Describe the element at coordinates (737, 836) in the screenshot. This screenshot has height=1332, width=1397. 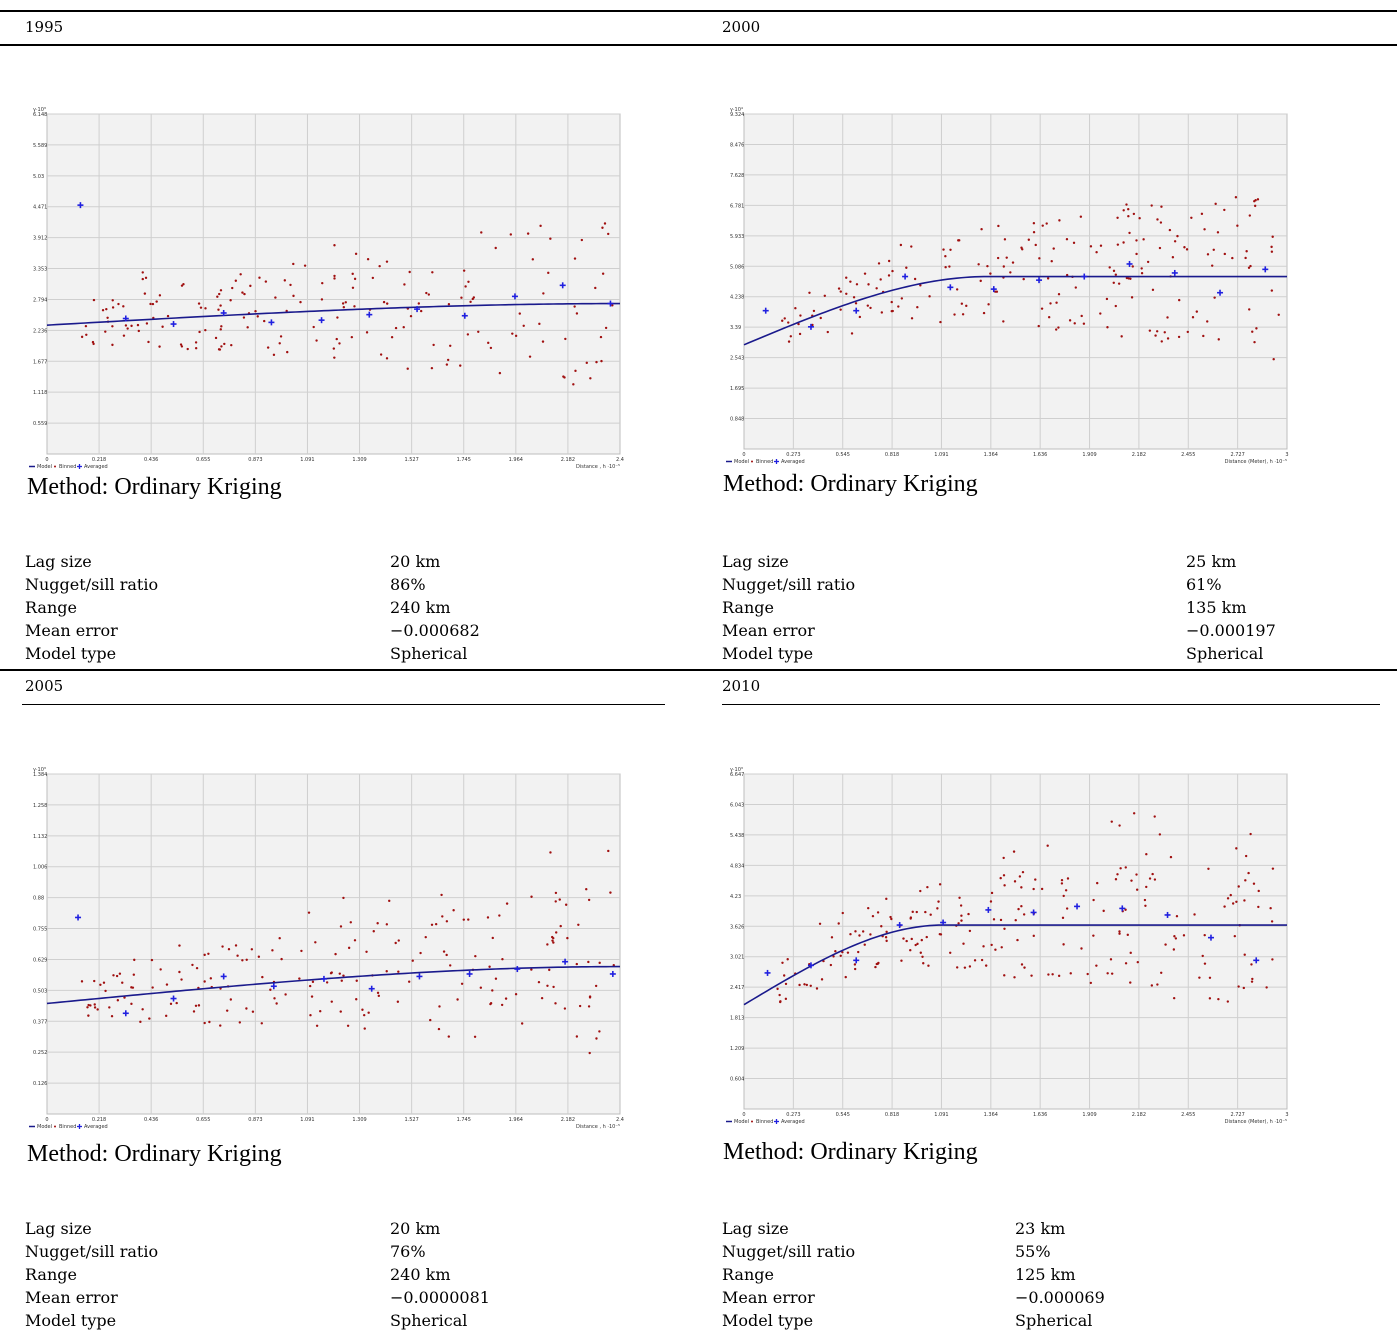
I see `y-tick-label: 5.438` at that location.